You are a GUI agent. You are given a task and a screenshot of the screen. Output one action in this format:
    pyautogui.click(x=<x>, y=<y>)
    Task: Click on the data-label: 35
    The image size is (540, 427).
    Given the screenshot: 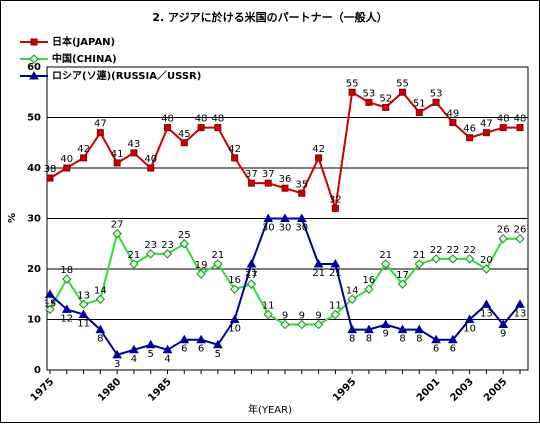 What is the action you would take?
    pyautogui.click(x=301, y=184)
    